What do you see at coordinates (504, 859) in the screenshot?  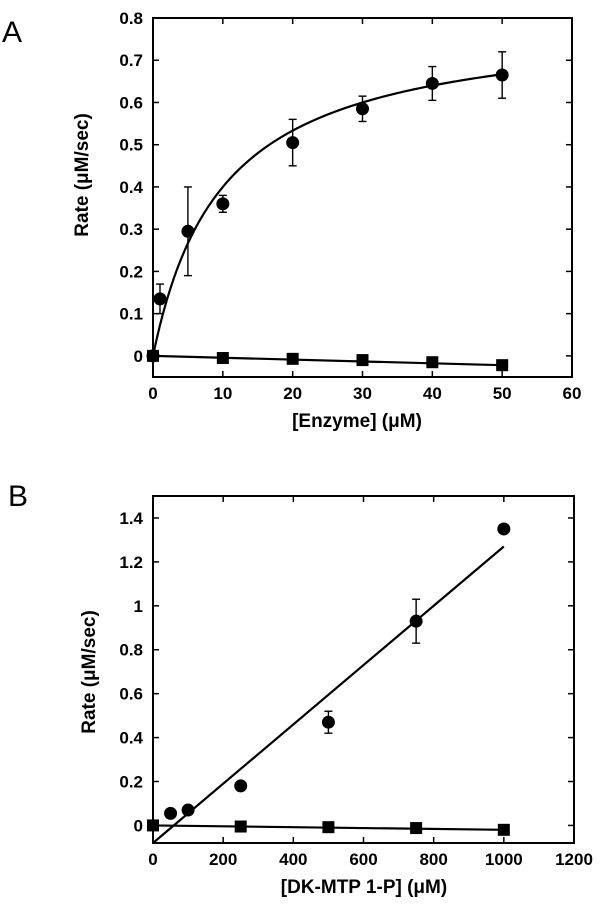 I see `panel-b-x-tick-label: 1000` at bounding box center [504, 859].